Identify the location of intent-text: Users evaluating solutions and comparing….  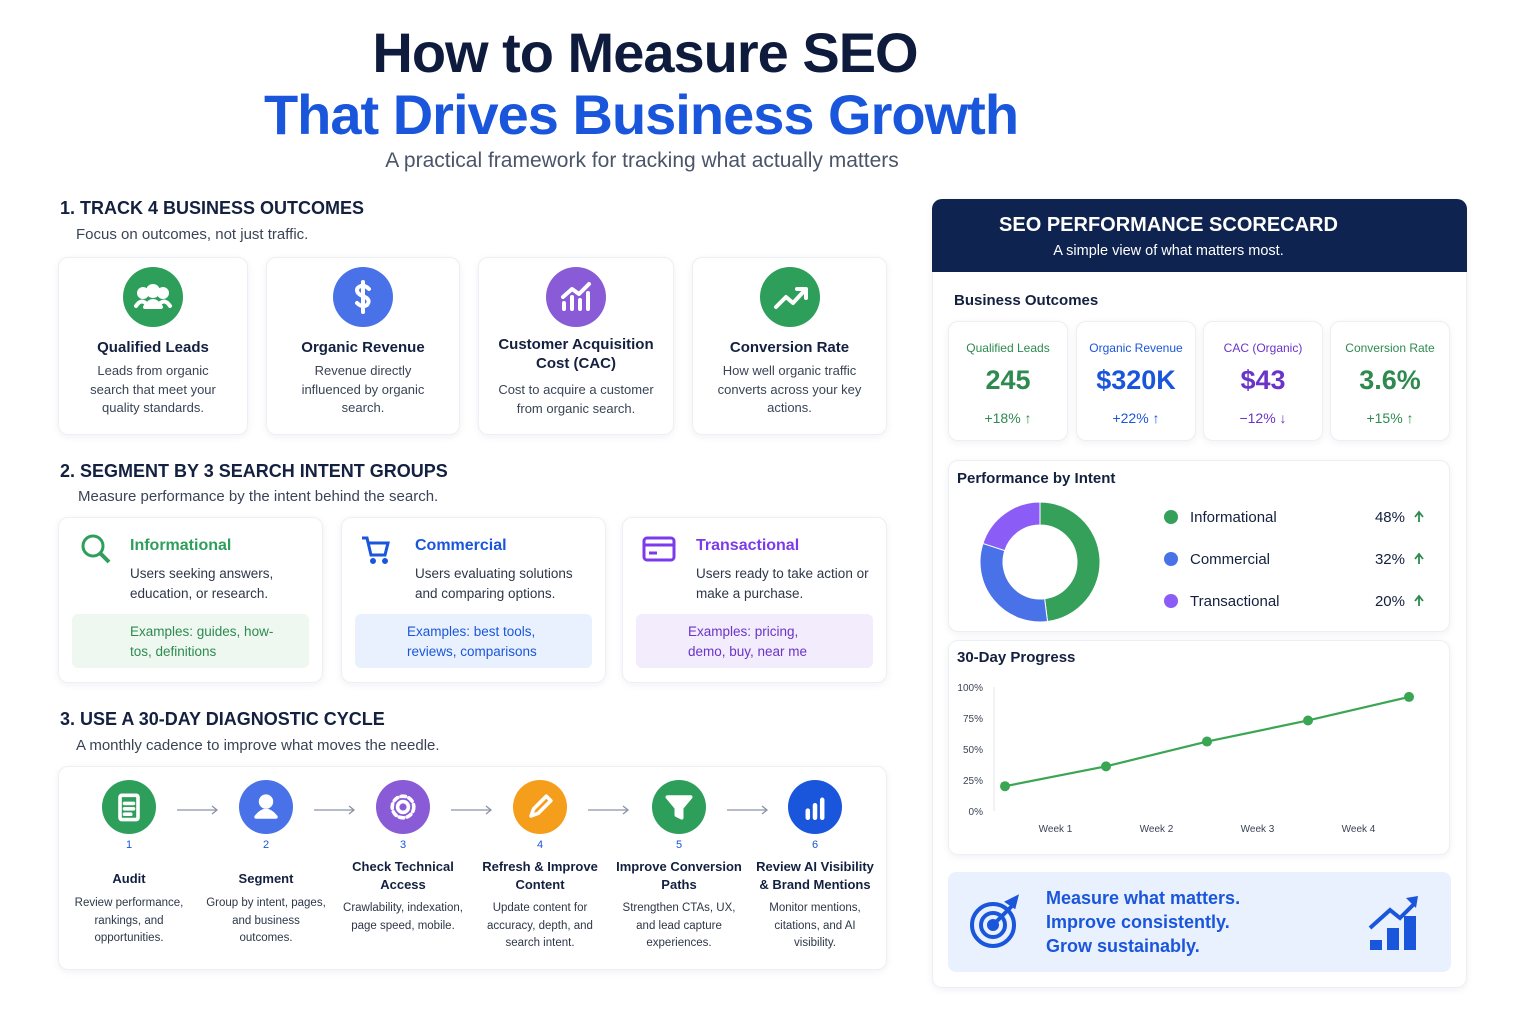
(494, 583).